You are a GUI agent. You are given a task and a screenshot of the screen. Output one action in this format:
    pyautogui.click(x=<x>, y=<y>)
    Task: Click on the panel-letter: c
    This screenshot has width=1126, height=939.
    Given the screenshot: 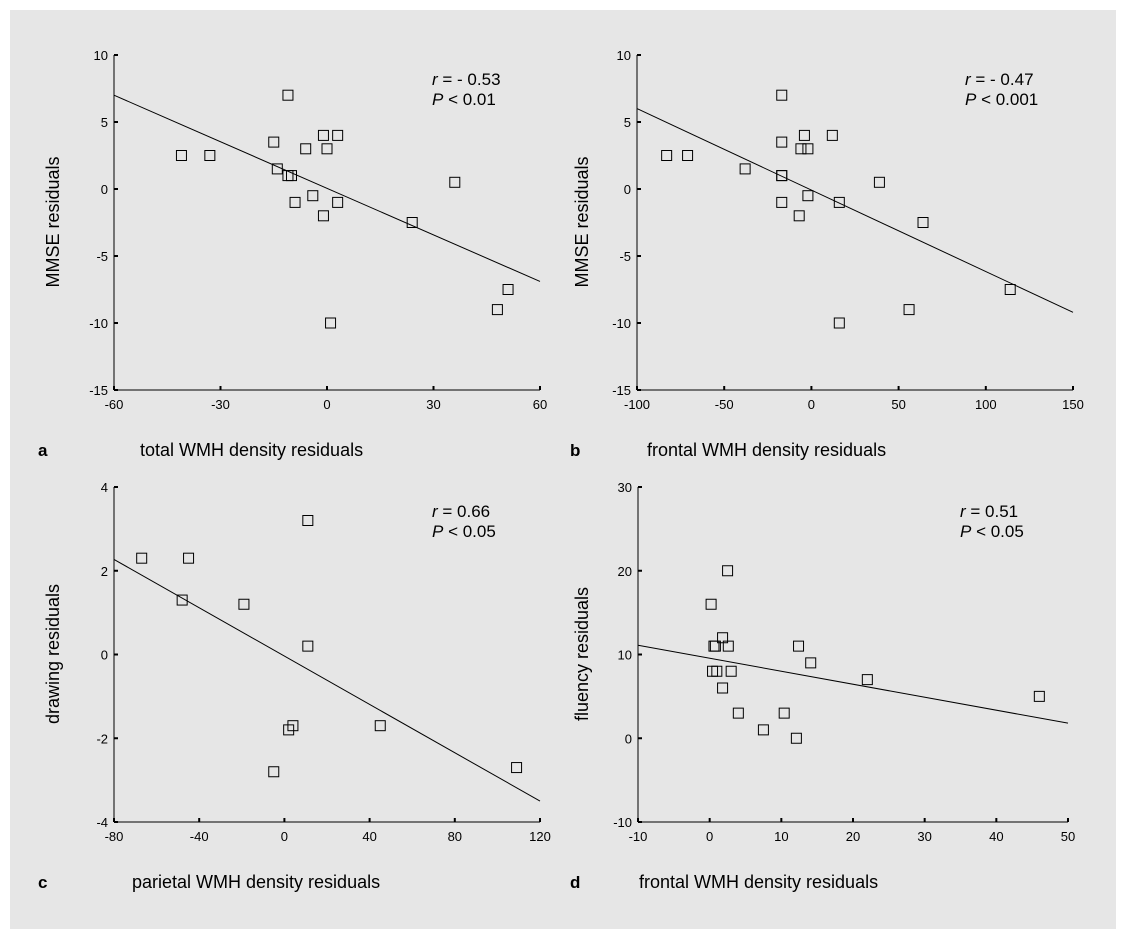 What is the action you would take?
    pyautogui.click(x=42, y=882)
    